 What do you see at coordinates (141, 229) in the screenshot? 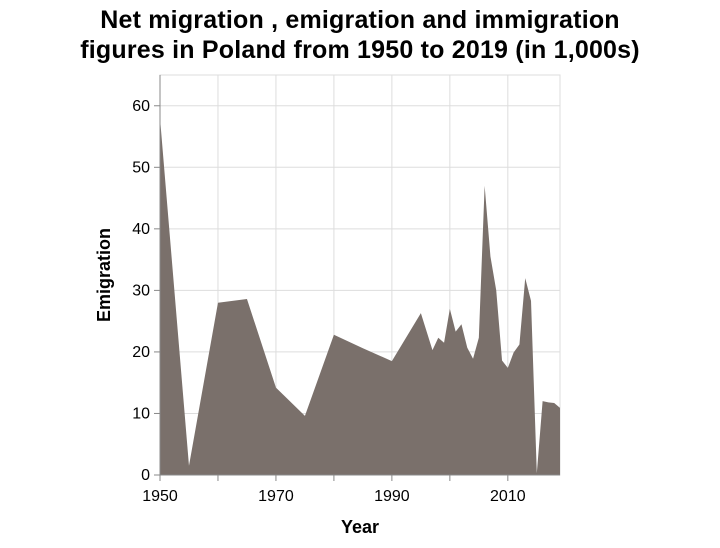
I see `y-tick-label: 40` at bounding box center [141, 229].